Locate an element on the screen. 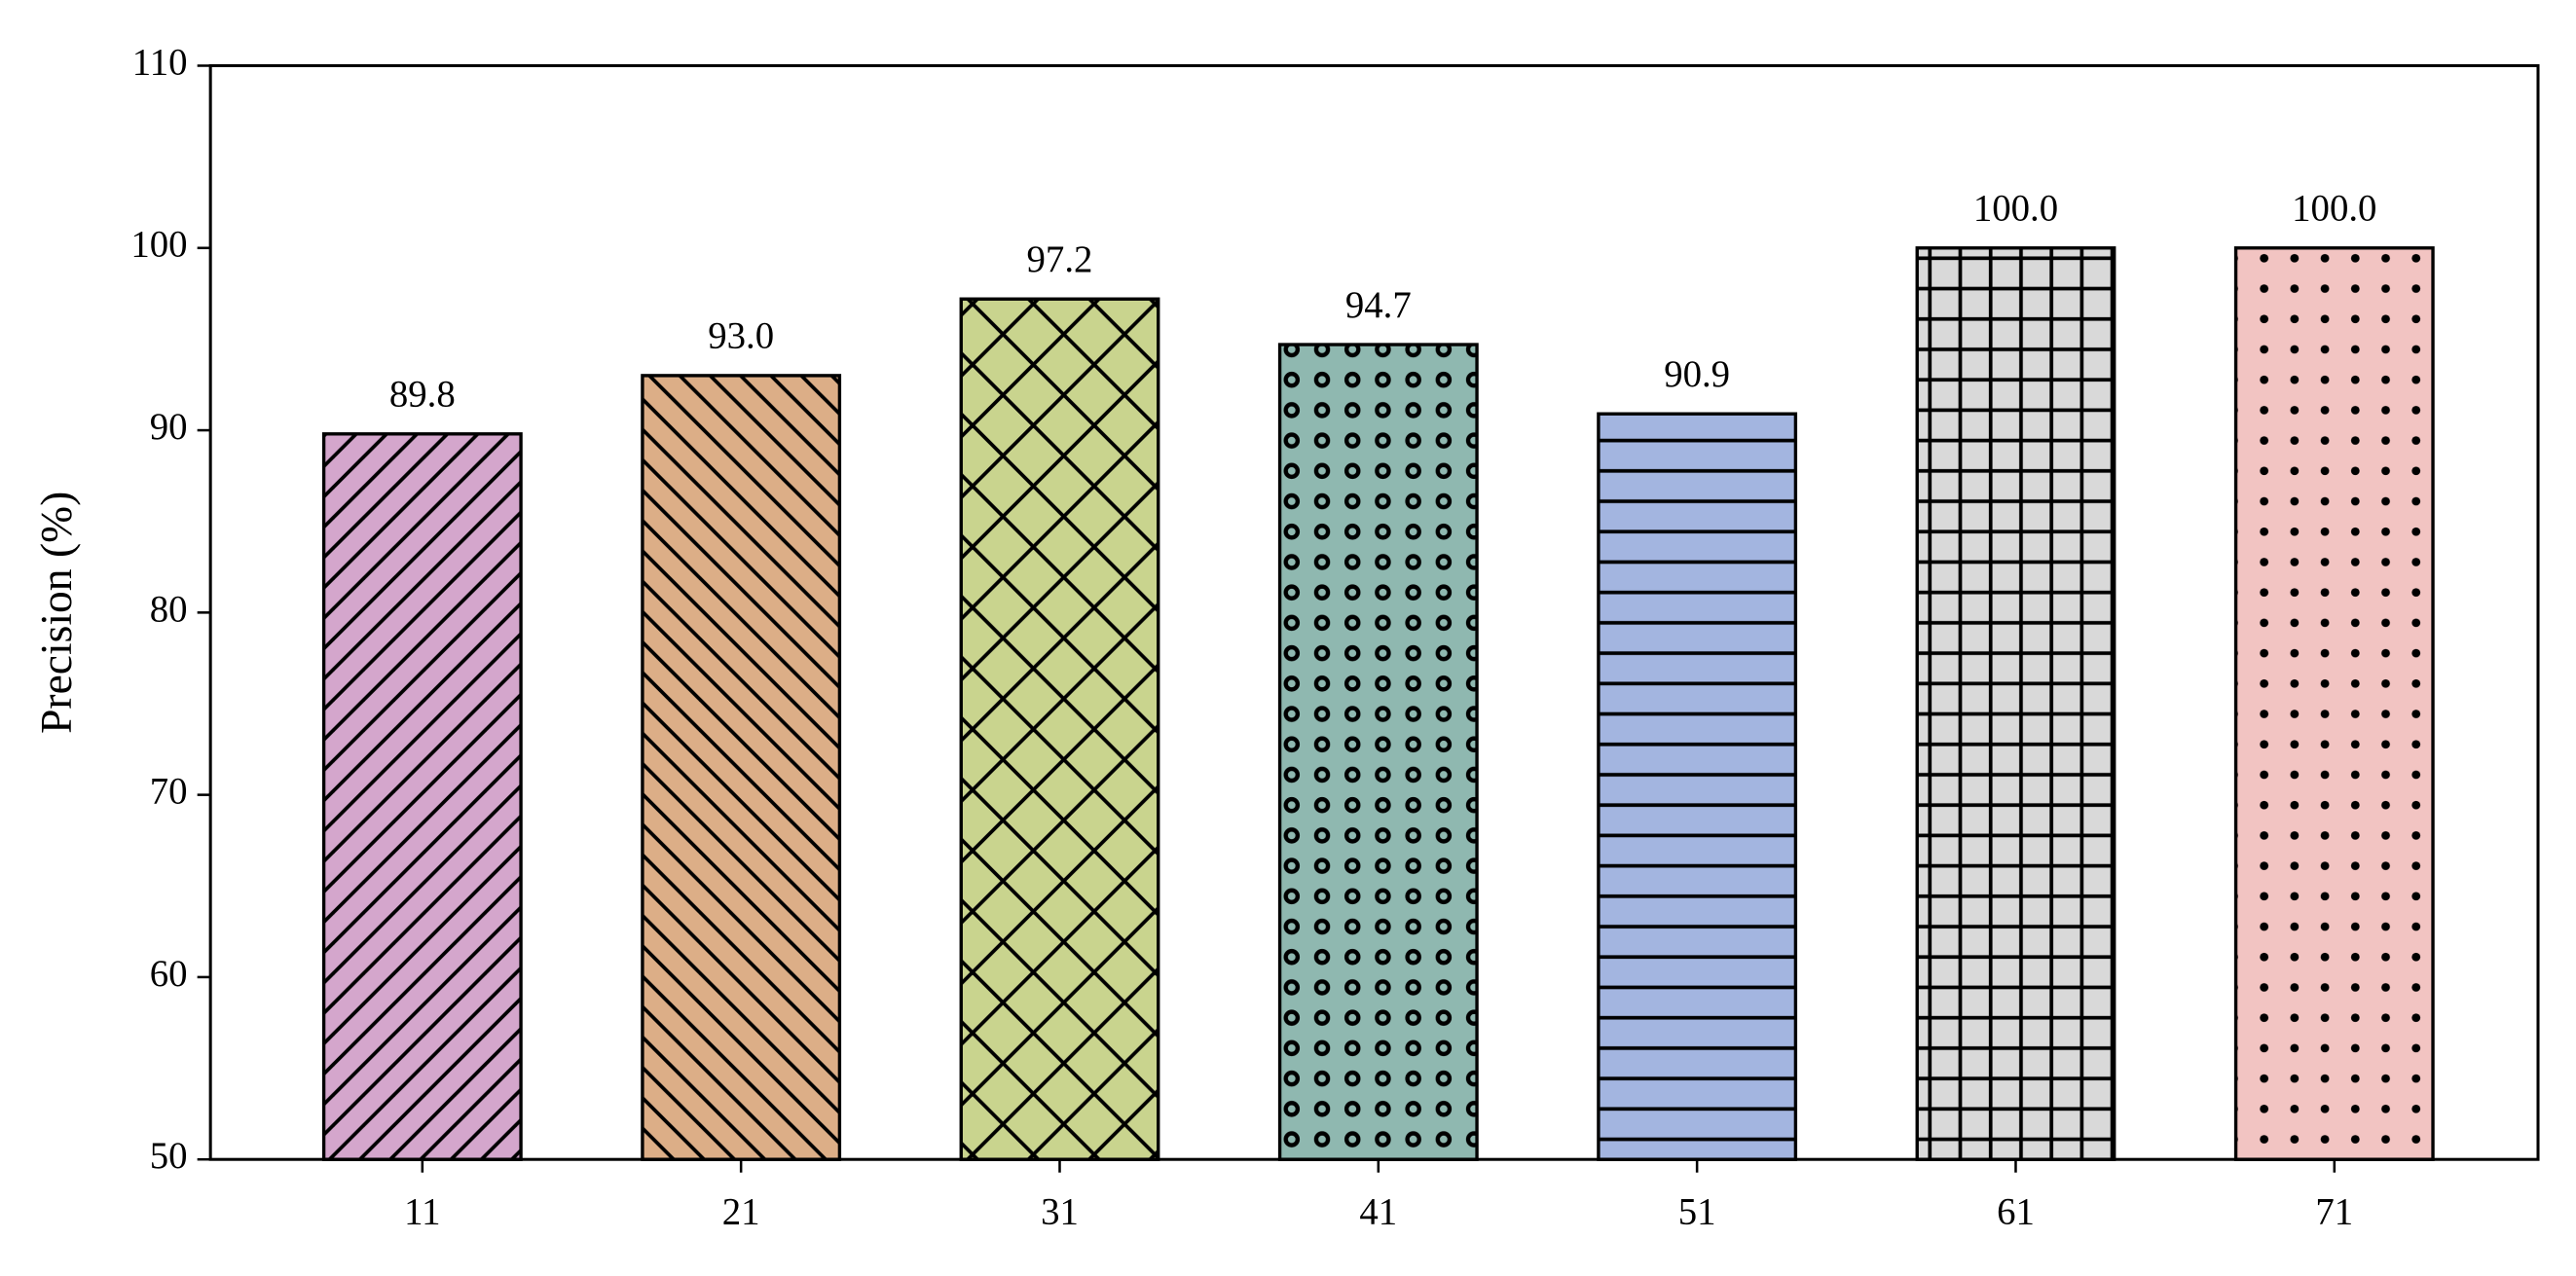 Image resolution: width=2576 pixels, height=1276 pixels. value-label: 97.2 is located at coordinates (1060, 259).